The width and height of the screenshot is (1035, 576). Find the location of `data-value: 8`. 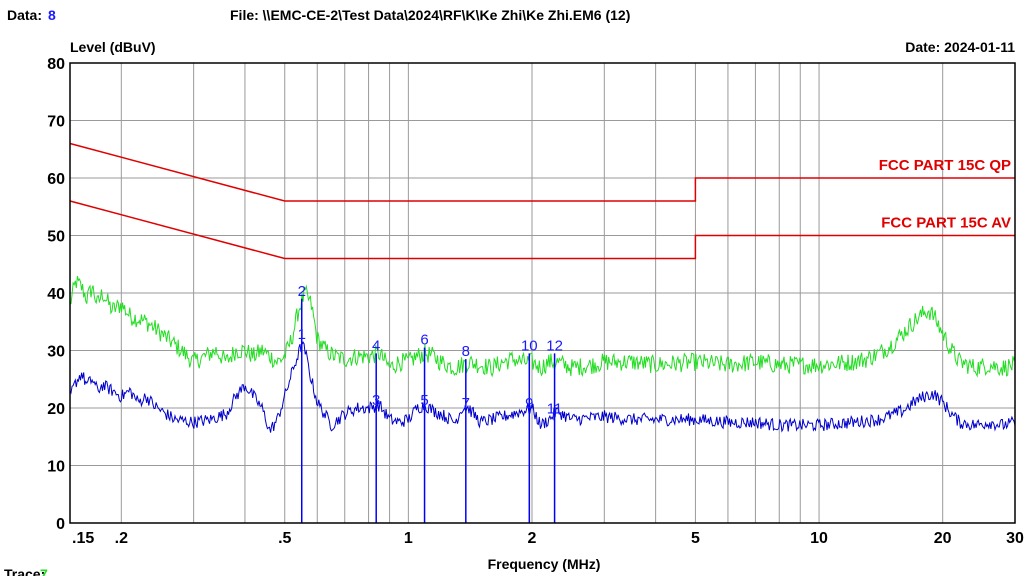

data-value: 8 is located at coordinates (52, 15).